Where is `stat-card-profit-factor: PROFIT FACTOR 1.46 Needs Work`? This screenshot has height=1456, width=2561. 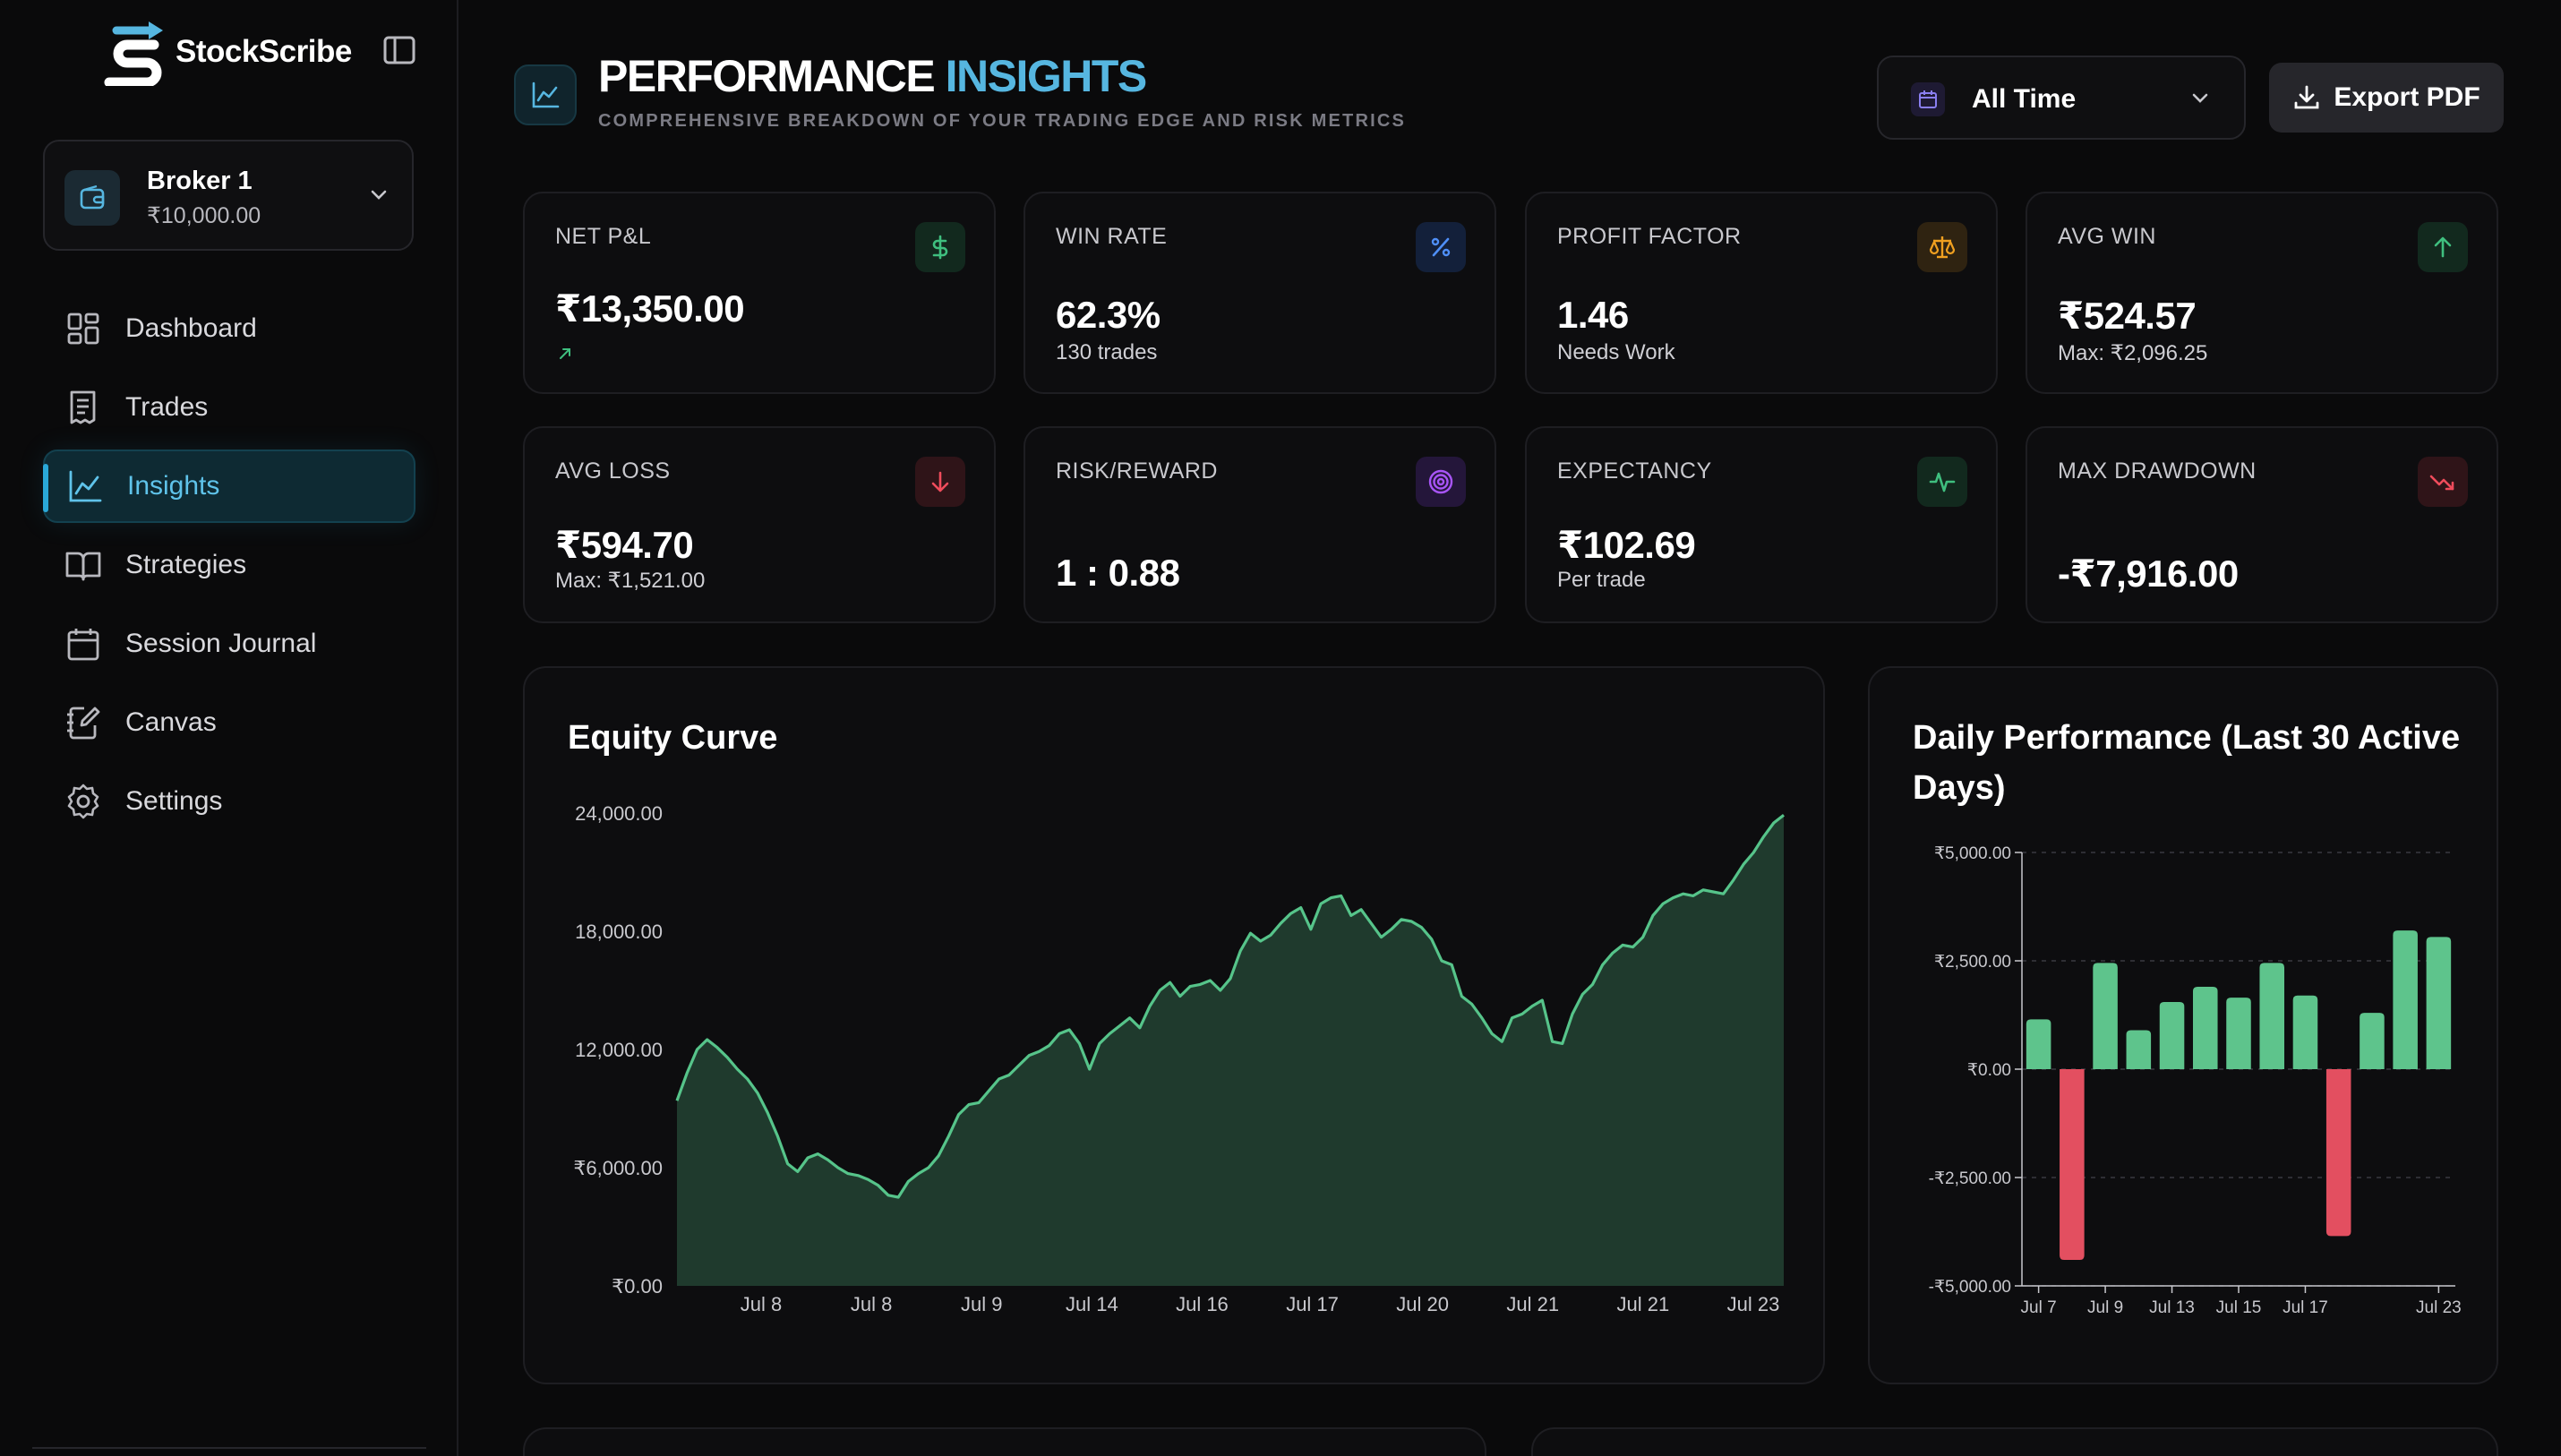
stat-card-profit-factor: PROFIT FACTOR 1.46 Needs Work is located at coordinates (1761, 293).